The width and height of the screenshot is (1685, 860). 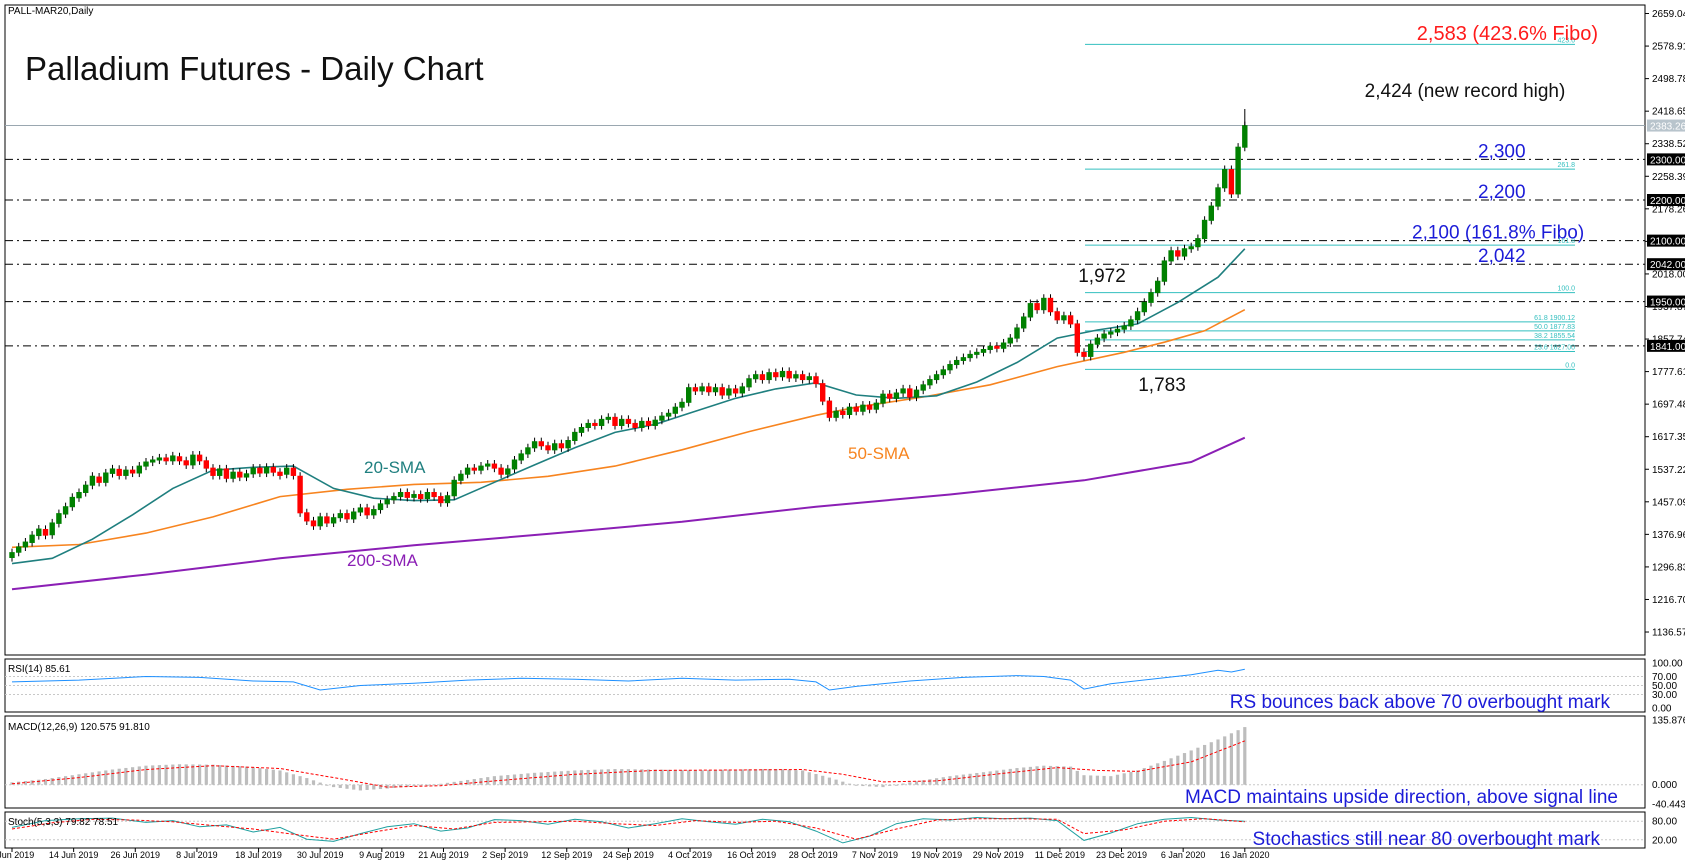 I want to click on rsi-tick-label: 0.00, so click(x=1662, y=709).